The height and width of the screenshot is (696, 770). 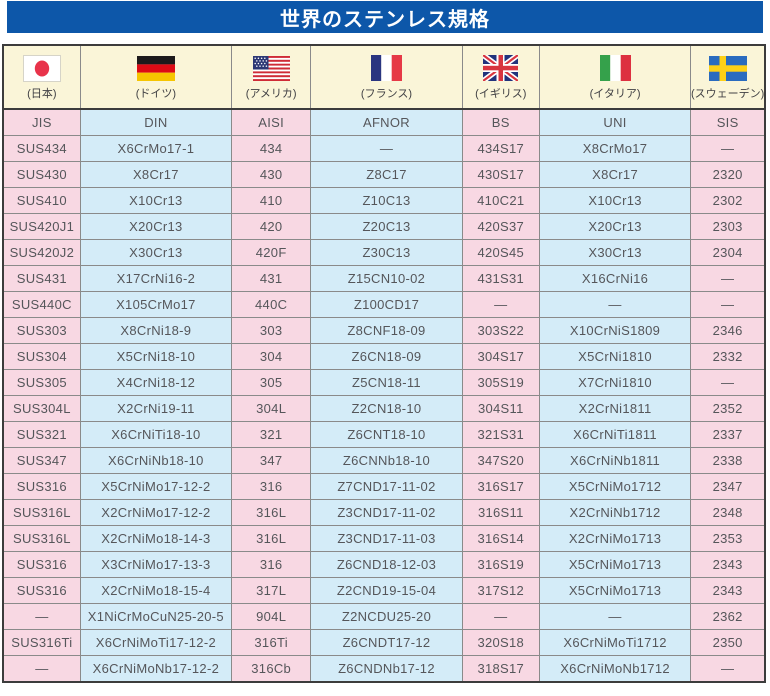 What do you see at coordinates (728, 252) in the screenshot?
I see `cell-sis: 2304` at bounding box center [728, 252].